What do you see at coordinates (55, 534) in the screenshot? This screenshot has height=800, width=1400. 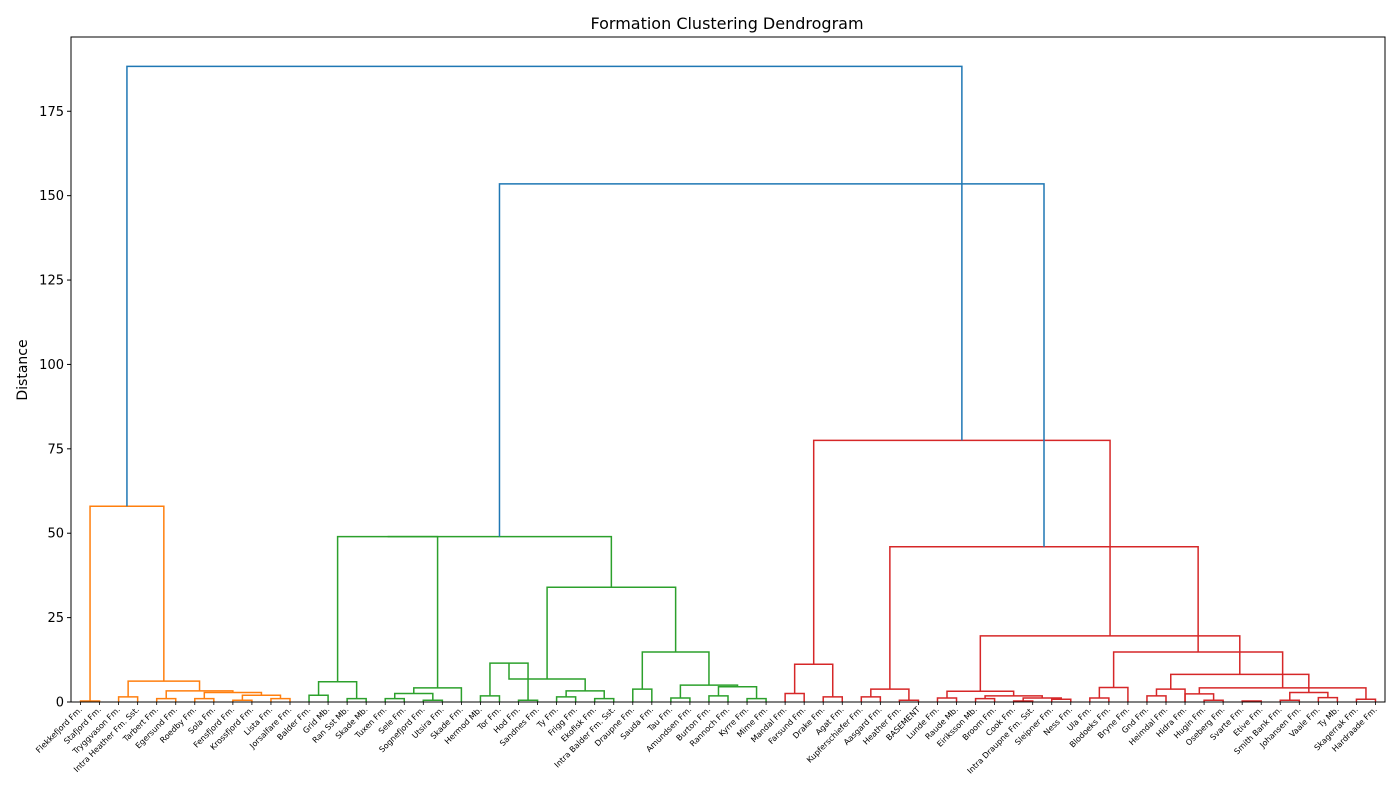 I see `y-tick-label: 50` at bounding box center [55, 534].